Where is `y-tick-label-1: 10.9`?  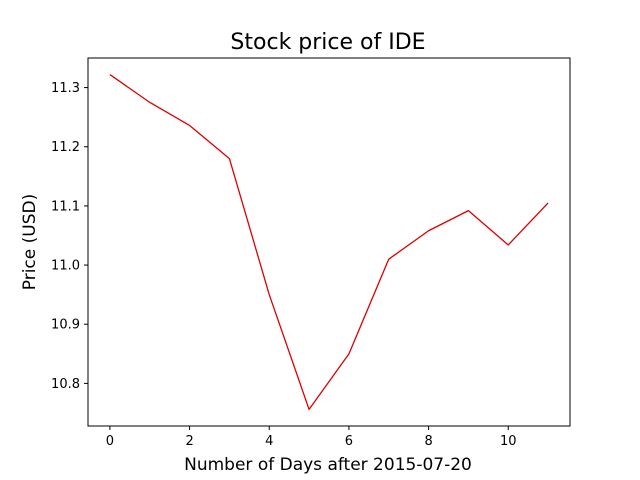 y-tick-label-1: 10.9 is located at coordinates (65, 325).